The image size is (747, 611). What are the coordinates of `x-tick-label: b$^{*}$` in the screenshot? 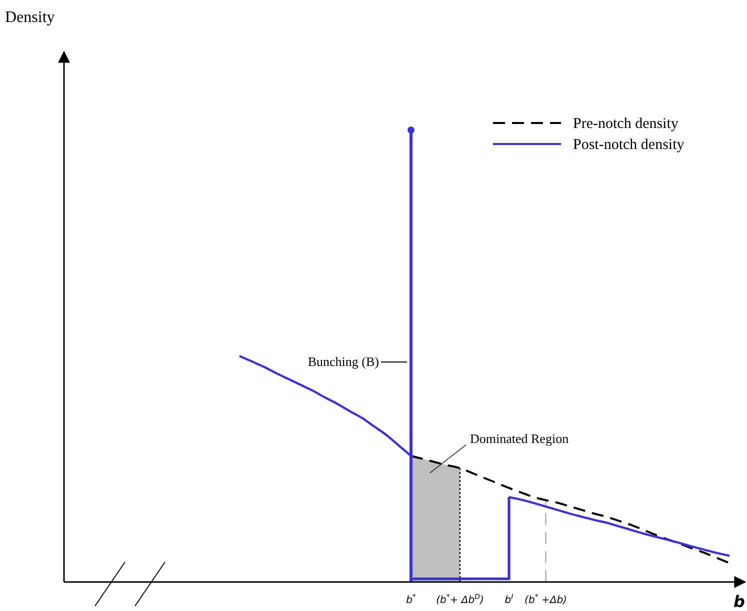 It's located at (411, 599).